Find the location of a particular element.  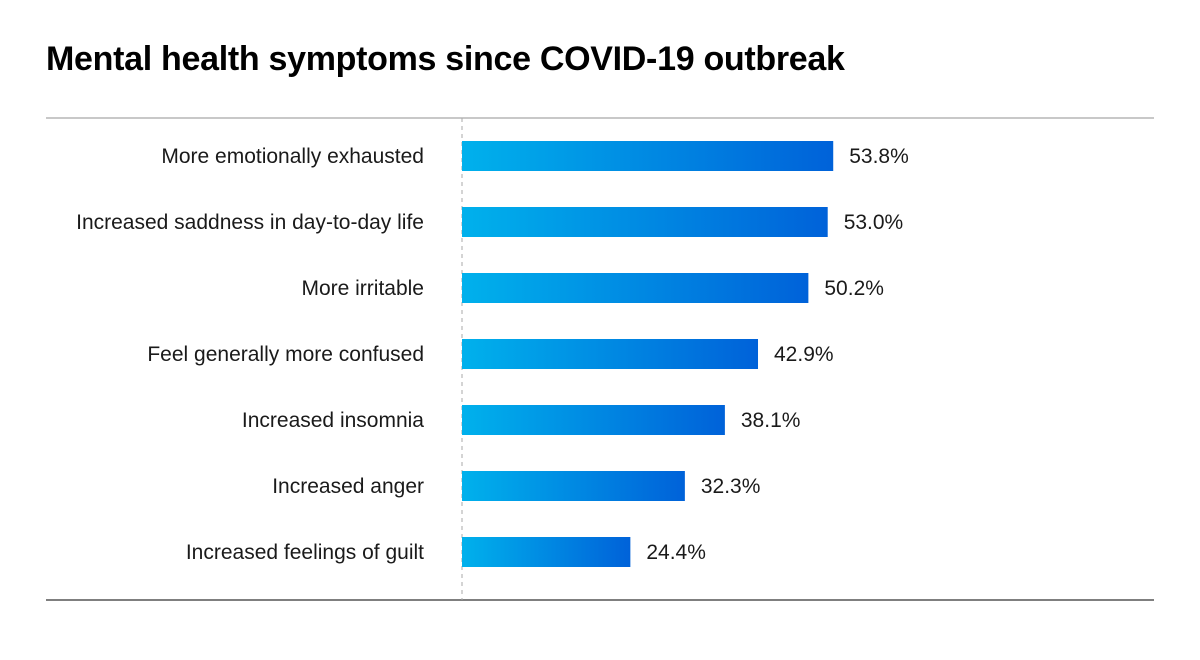

value-label-2: 53.0% is located at coordinates (874, 222).